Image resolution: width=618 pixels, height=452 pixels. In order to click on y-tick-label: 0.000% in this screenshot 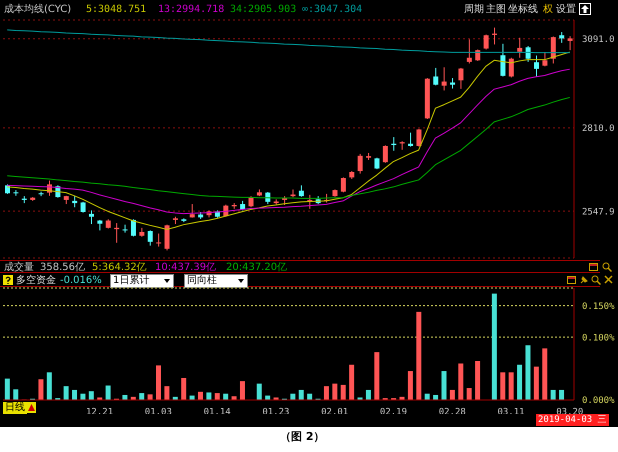, I will do `click(599, 401)`.